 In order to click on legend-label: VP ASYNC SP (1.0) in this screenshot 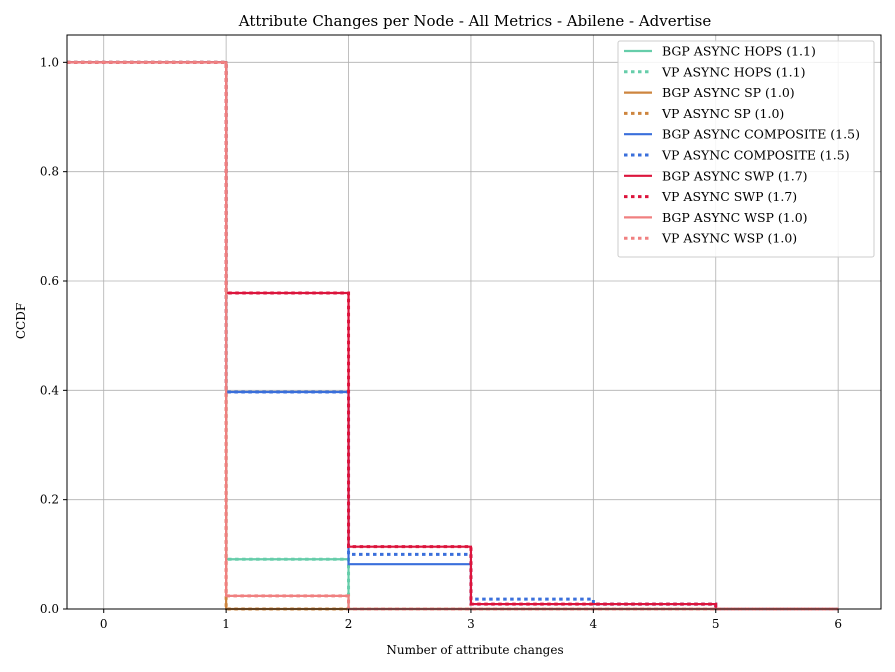, I will do `click(722, 113)`.